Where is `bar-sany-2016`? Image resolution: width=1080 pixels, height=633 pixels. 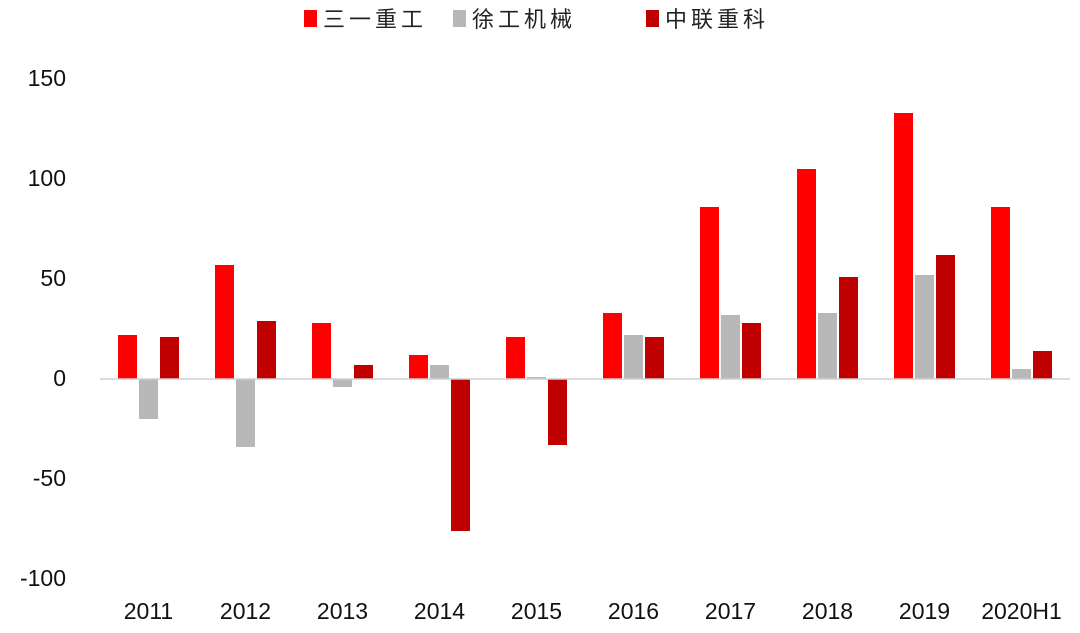 bar-sany-2016 is located at coordinates (612, 346).